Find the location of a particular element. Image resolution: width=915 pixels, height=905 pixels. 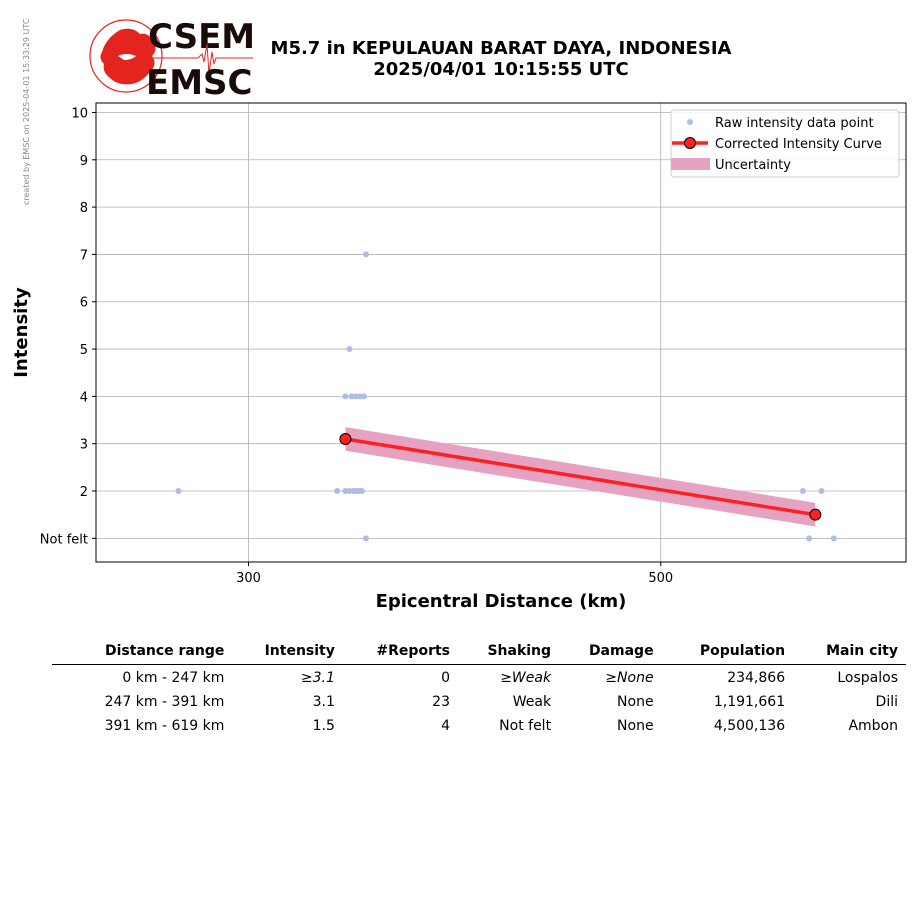

table-cell: 23 is located at coordinates (441, 701).